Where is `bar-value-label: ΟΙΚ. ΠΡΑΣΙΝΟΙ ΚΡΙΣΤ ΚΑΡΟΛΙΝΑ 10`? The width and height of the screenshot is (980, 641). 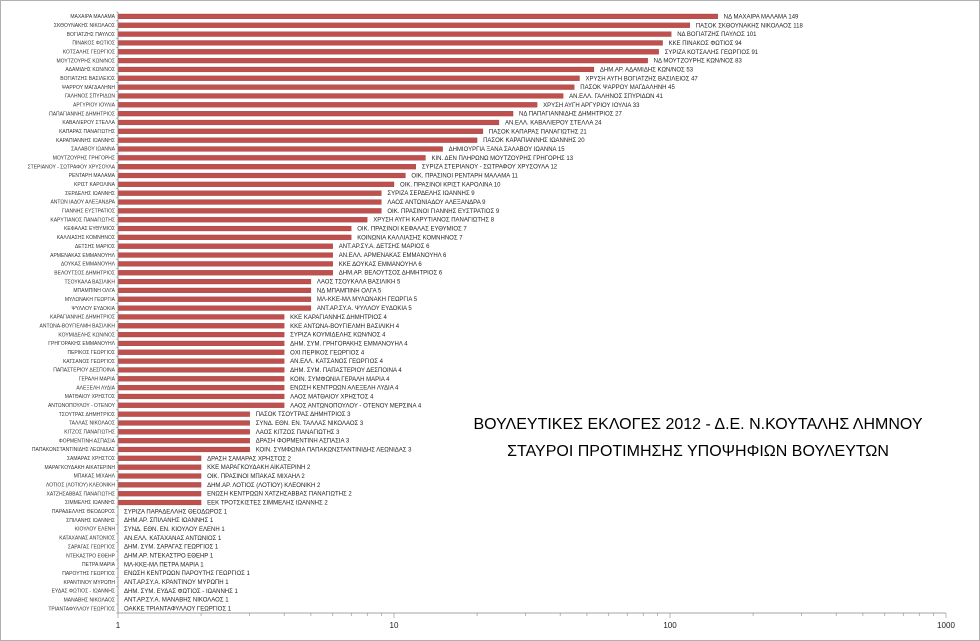 bar-value-label: ΟΙΚ. ΠΡΑΣΙΝΟΙ ΚΡΙΣΤ ΚΑΡΟΛΙΝΑ 10 is located at coordinates (450, 185).